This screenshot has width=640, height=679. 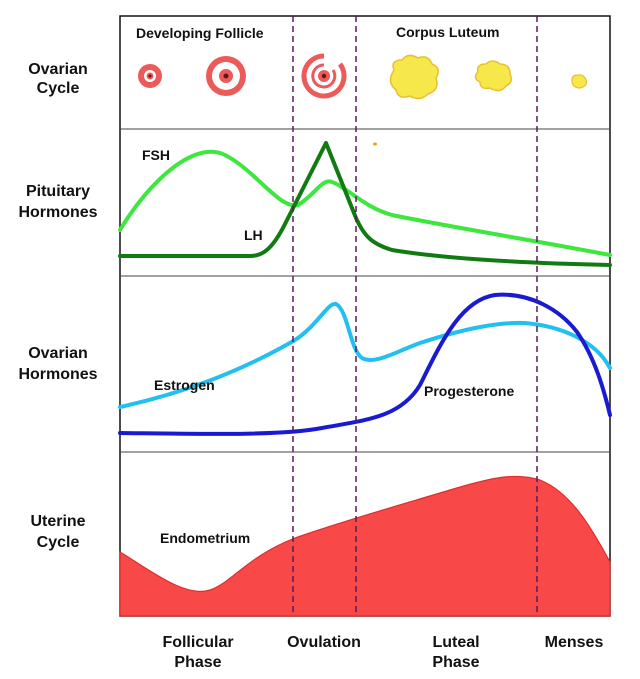 I want to click on developing-follicle-label: Developing Follicle, so click(x=200, y=33).